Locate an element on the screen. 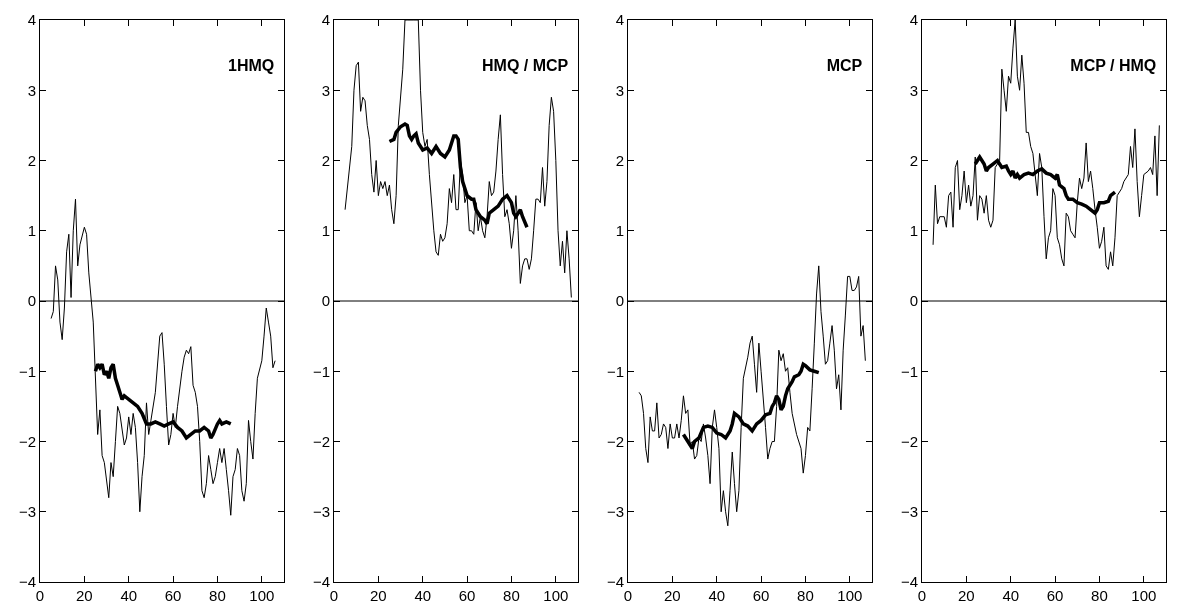  text: HMQ / MCP is located at coordinates (525, 65).